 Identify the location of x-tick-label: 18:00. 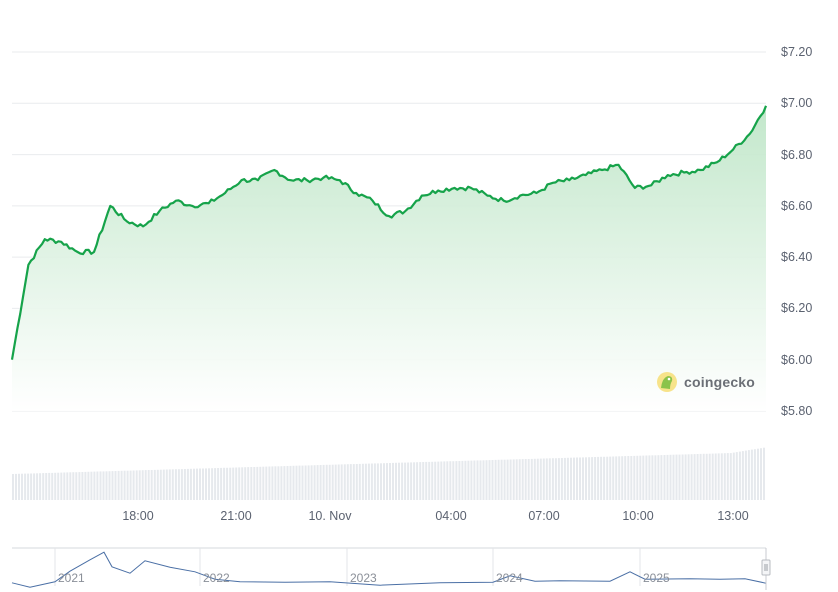
(138, 516).